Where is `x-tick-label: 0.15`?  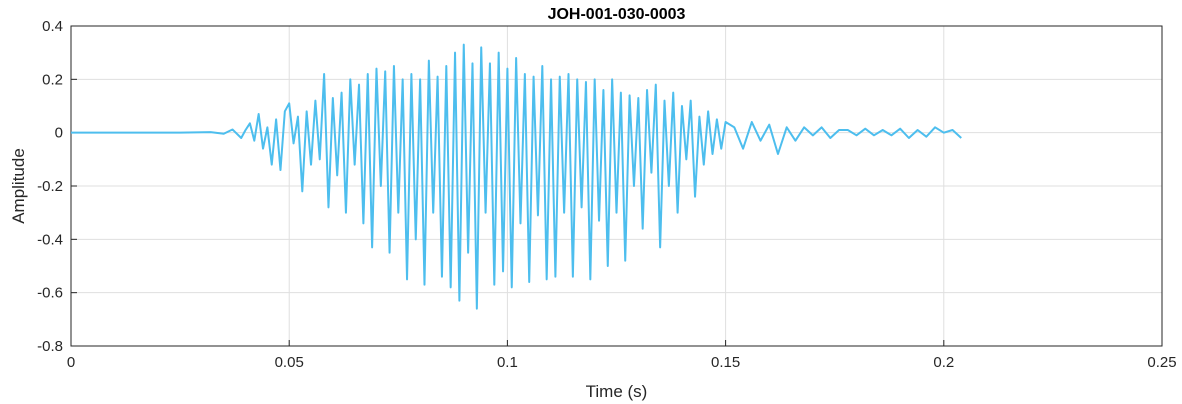 x-tick-label: 0.15 is located at coordinates (725, 362).